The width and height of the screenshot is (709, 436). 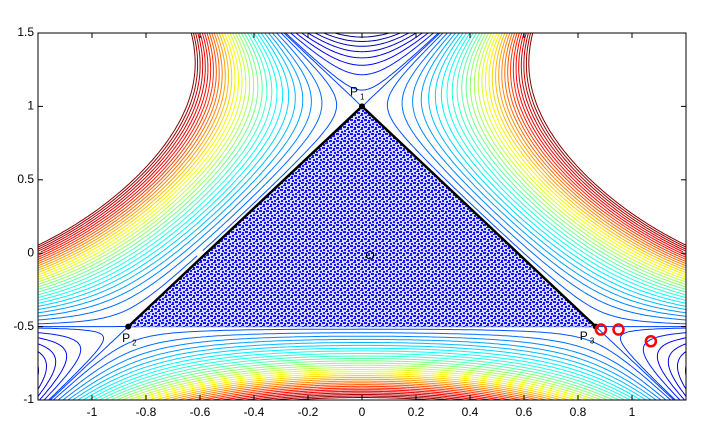 I want to click on x-tick-label: -0.4, so click(x=254, y=412).